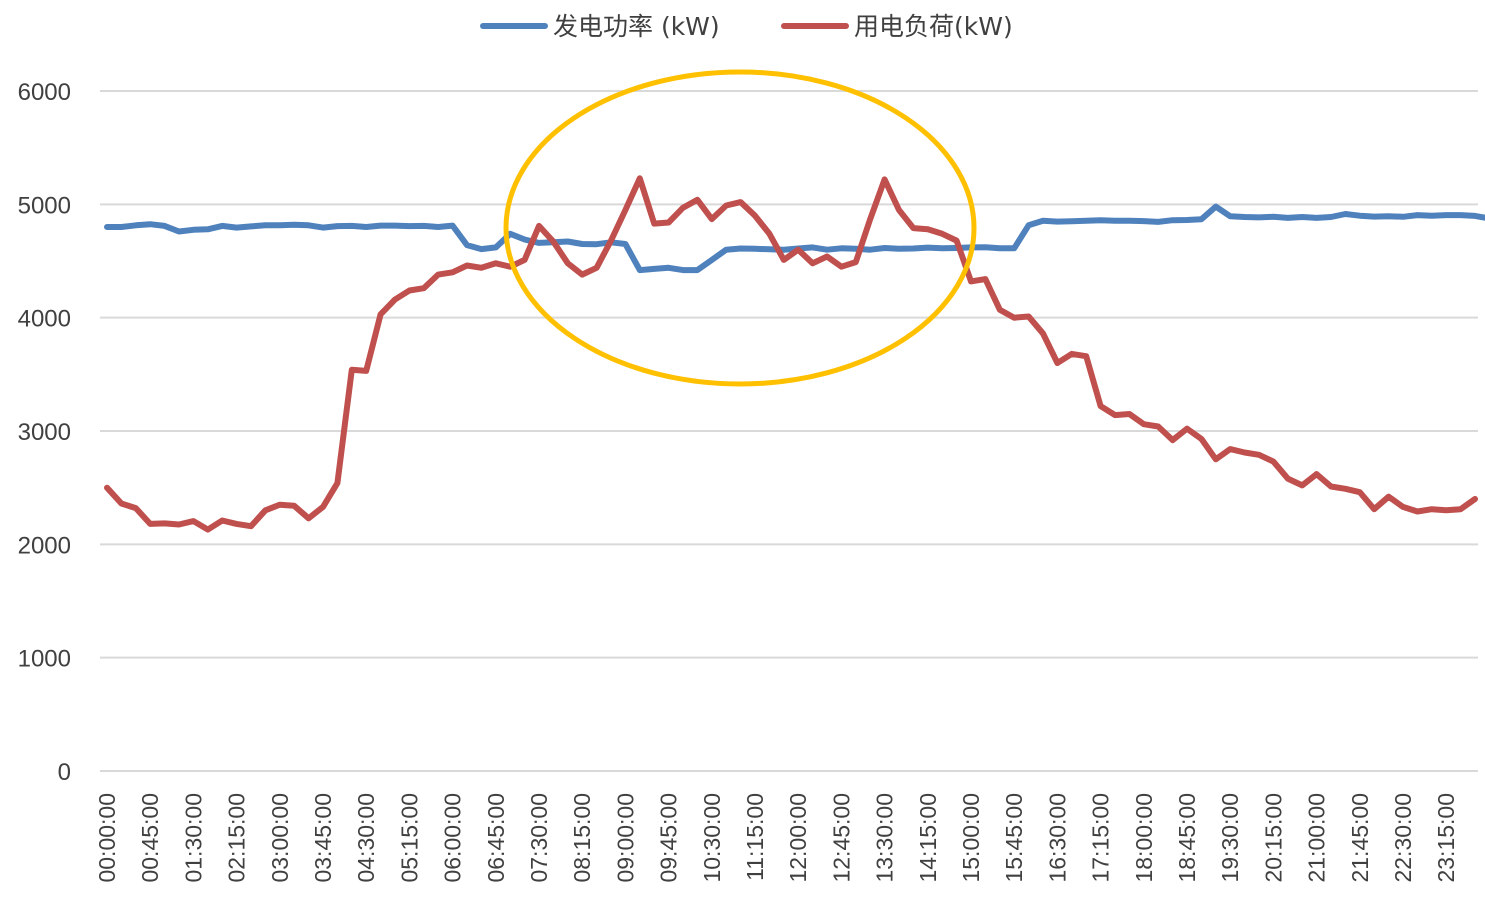  I want to click on x-tick-label: 04:30:00, so click(366, 838).